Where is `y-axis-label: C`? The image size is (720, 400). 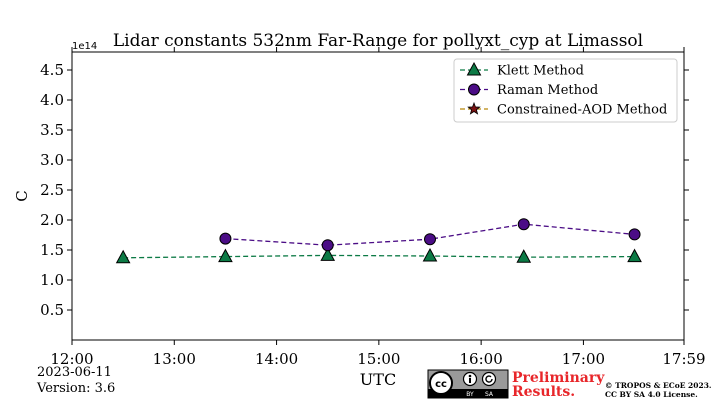
y-axis-label: C is located at coordinates (22, 195).